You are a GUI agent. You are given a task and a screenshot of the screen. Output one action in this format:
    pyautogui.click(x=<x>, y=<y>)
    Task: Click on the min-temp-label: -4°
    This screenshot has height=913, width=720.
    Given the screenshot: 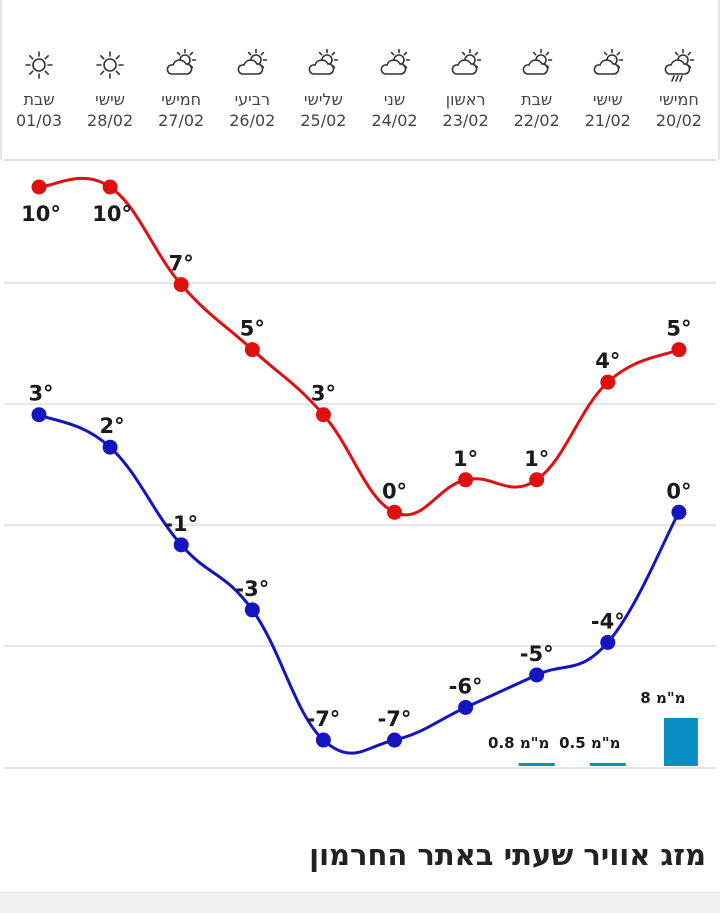 What is the action you would take?
    pyautogui.click(x=608, y=621)
    